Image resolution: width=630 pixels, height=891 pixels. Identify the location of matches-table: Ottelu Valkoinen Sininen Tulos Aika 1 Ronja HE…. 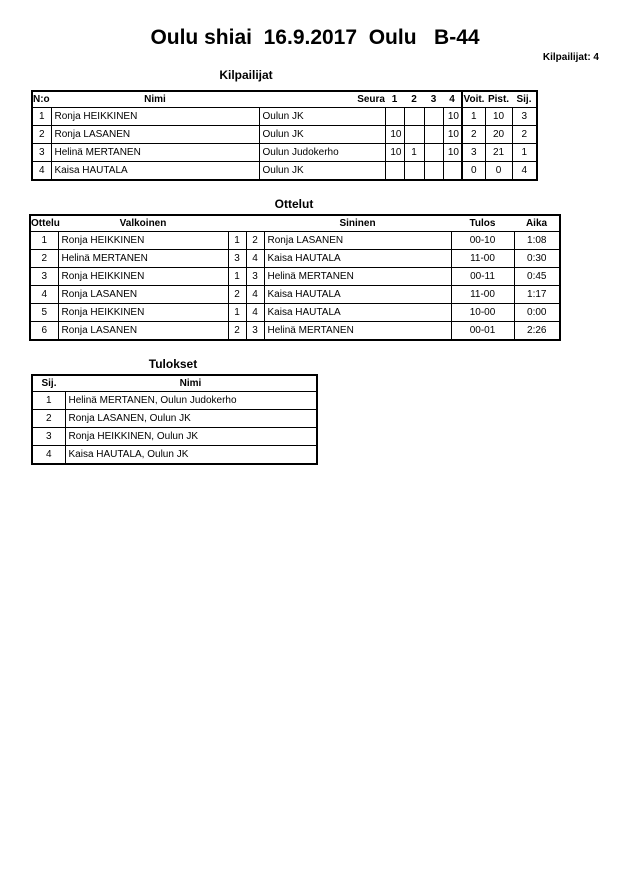
(295, 277).